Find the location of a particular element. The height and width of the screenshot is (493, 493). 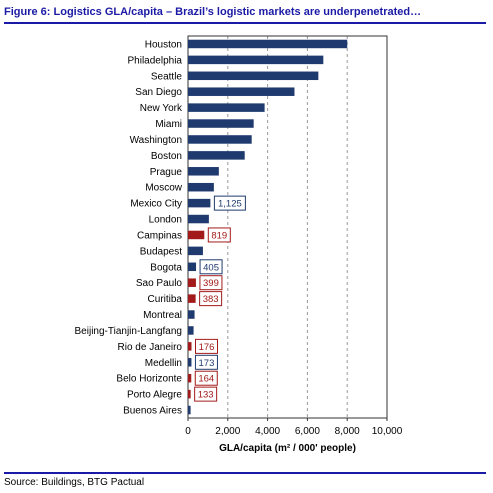

category-label: Montreal is located at coordinates (162, 315).